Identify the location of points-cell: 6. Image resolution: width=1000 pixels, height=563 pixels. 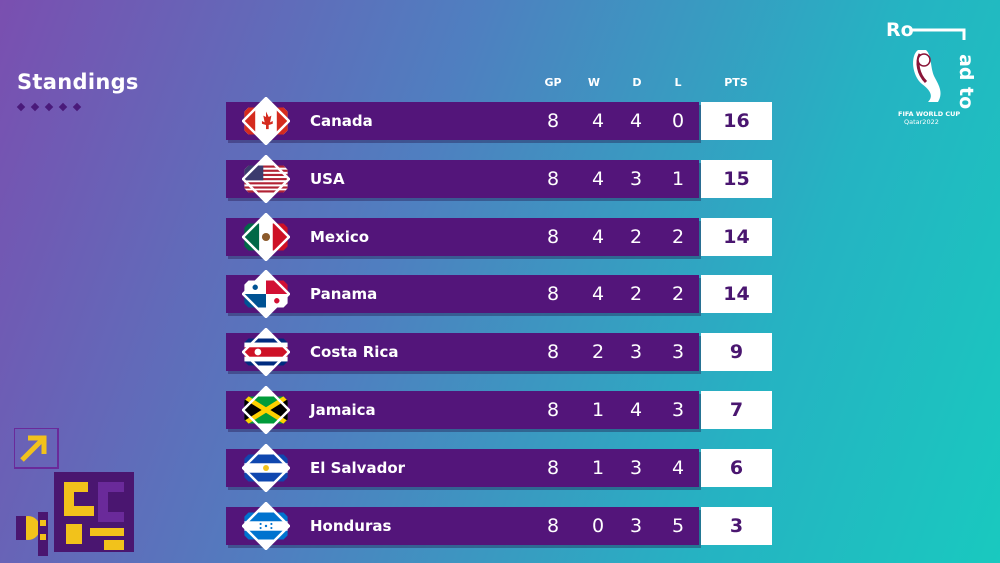
(736, 467).